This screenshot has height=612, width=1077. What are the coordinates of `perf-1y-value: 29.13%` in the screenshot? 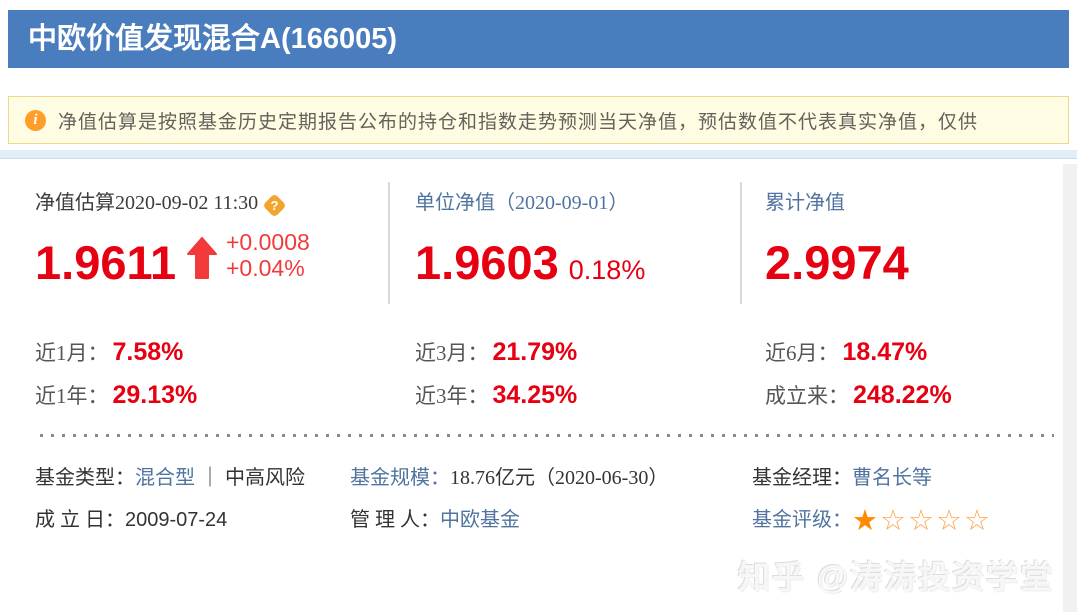 It's located at (155, 395).